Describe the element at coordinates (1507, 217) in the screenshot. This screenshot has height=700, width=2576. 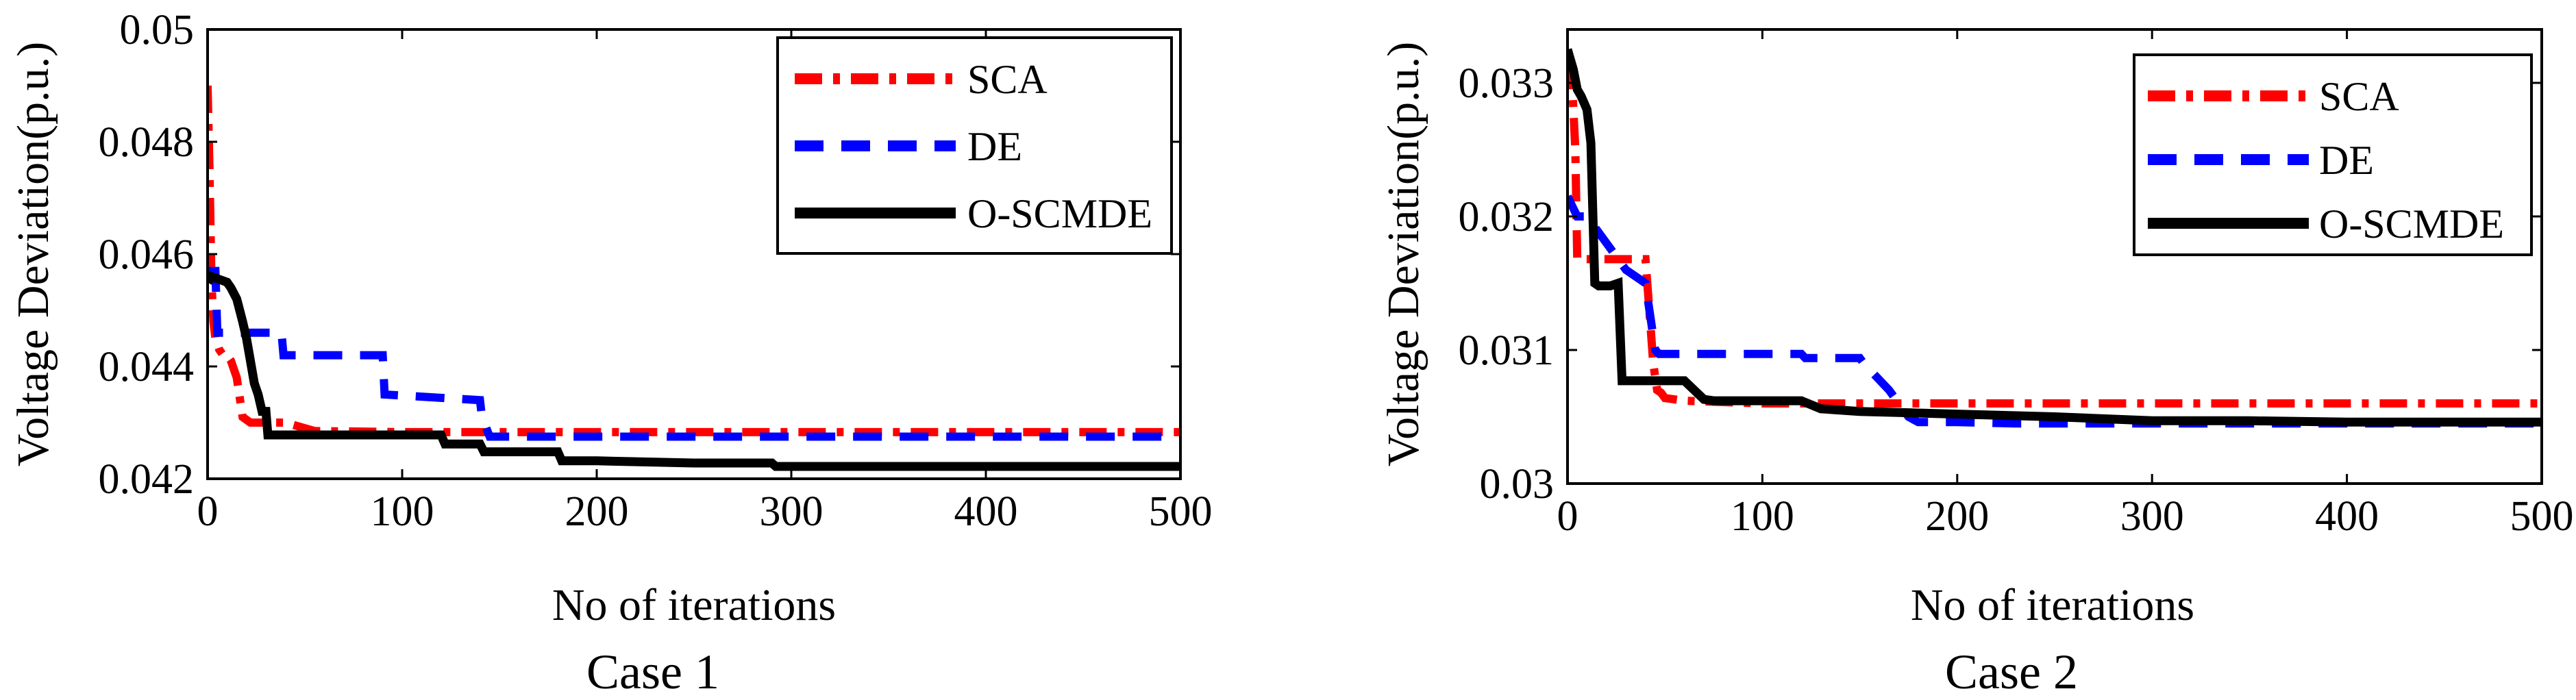
I see `y-tick-label: 0.032` at that location.